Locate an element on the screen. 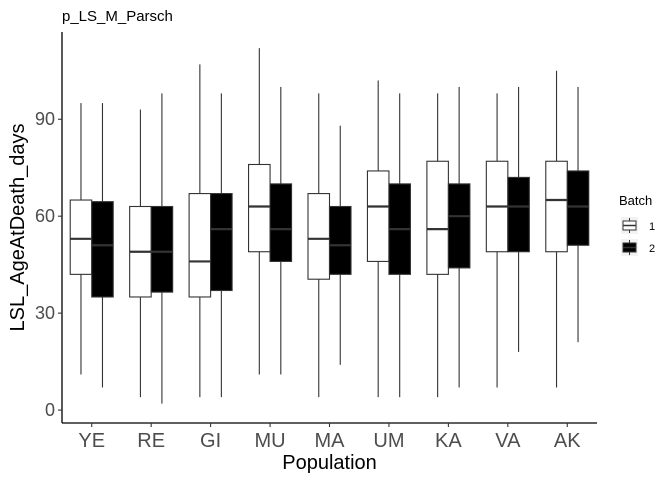 This screenshot has width=672, height=480. x-tick-label: RE is located at coordinates (151, 441).